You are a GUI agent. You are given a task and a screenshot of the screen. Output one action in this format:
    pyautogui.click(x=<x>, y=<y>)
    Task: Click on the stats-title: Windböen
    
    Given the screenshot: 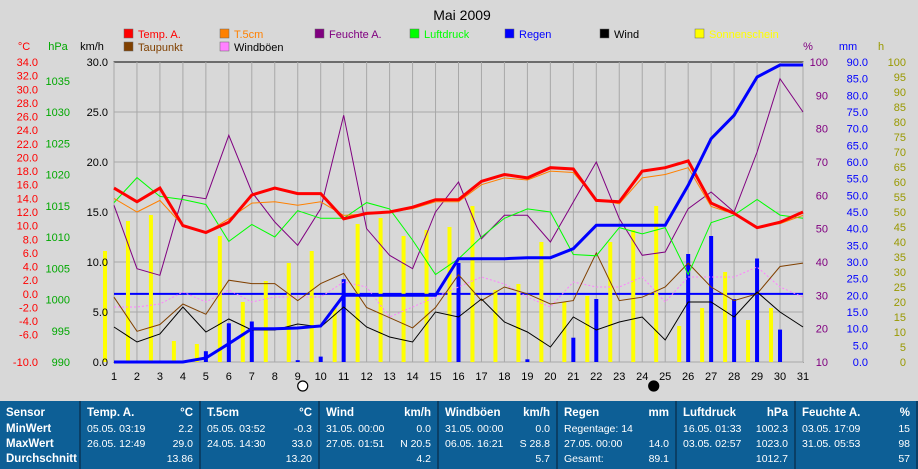 What is the action you would take?
    pyautogui.click(x=473, y=413)
    